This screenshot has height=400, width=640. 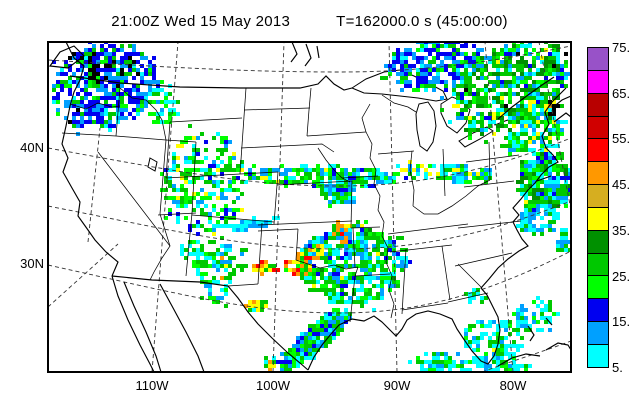 What do you see at coordinates (32, 263) in the screenshot?
I see `lat-tick-label: 30N` at bounding box center [32, 263].